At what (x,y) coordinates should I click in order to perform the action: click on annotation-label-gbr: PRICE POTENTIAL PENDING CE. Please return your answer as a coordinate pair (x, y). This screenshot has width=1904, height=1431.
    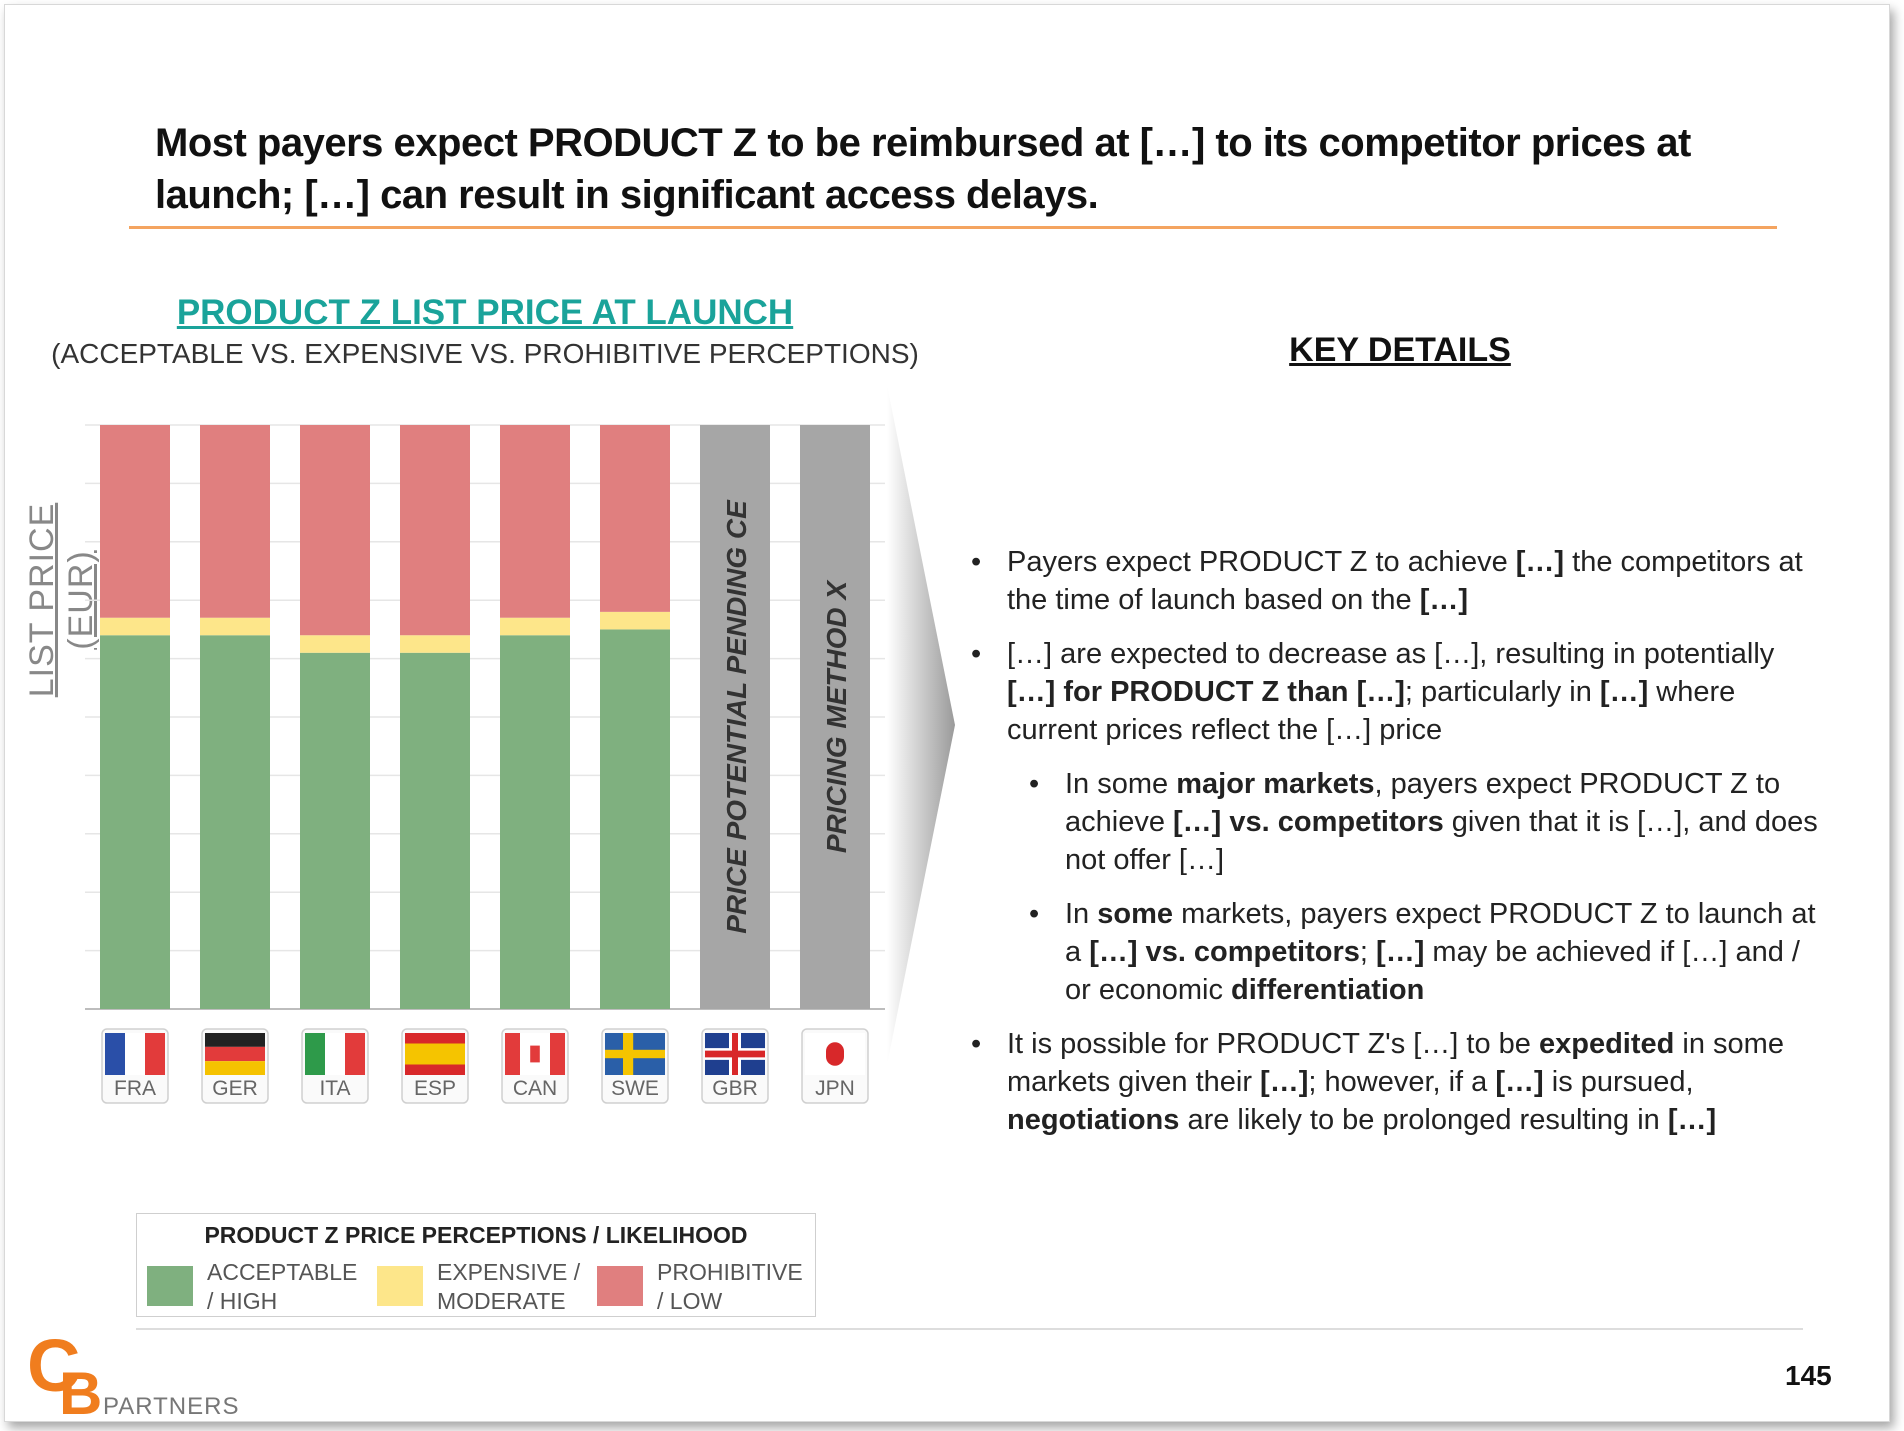
    Looking at the image, I should click on (736, 716).